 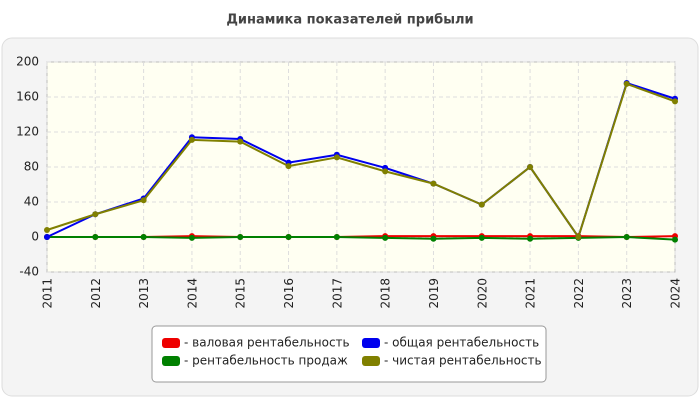 I want to click on legend-label: - чистая рентабельность, so click(x=463, y=361).